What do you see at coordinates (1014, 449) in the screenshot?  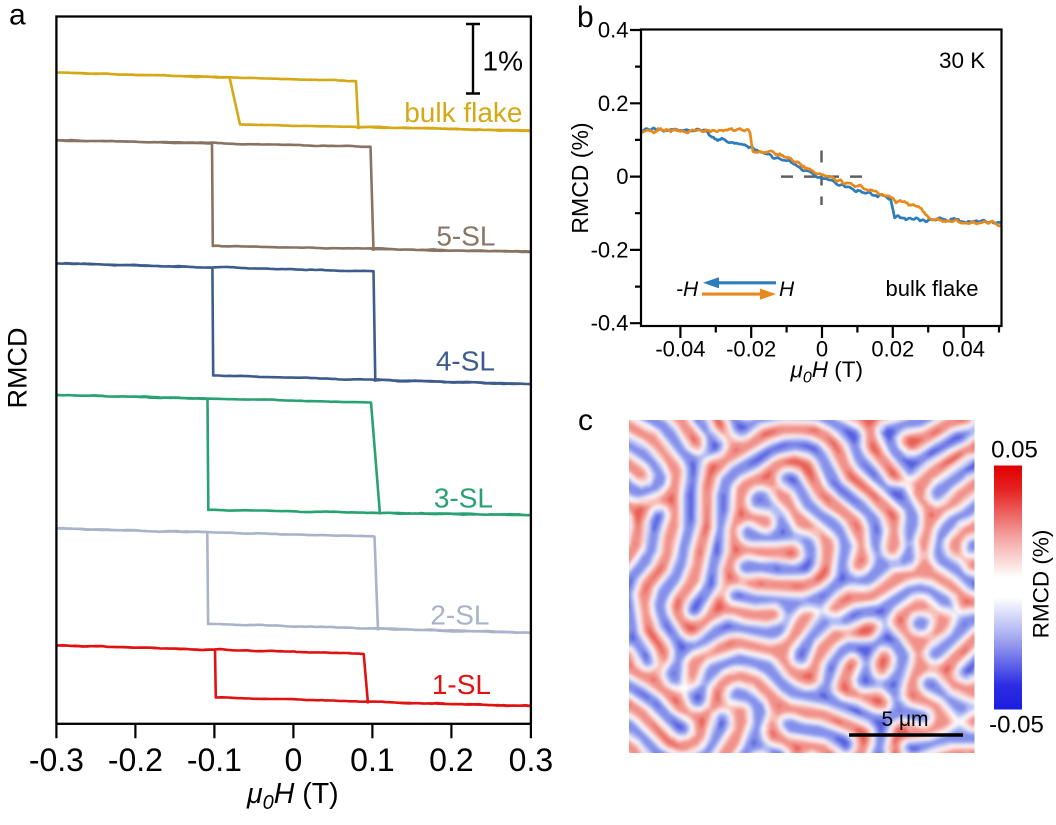 I see `svg-text: 0.05` at bounding box center [1014, 449].